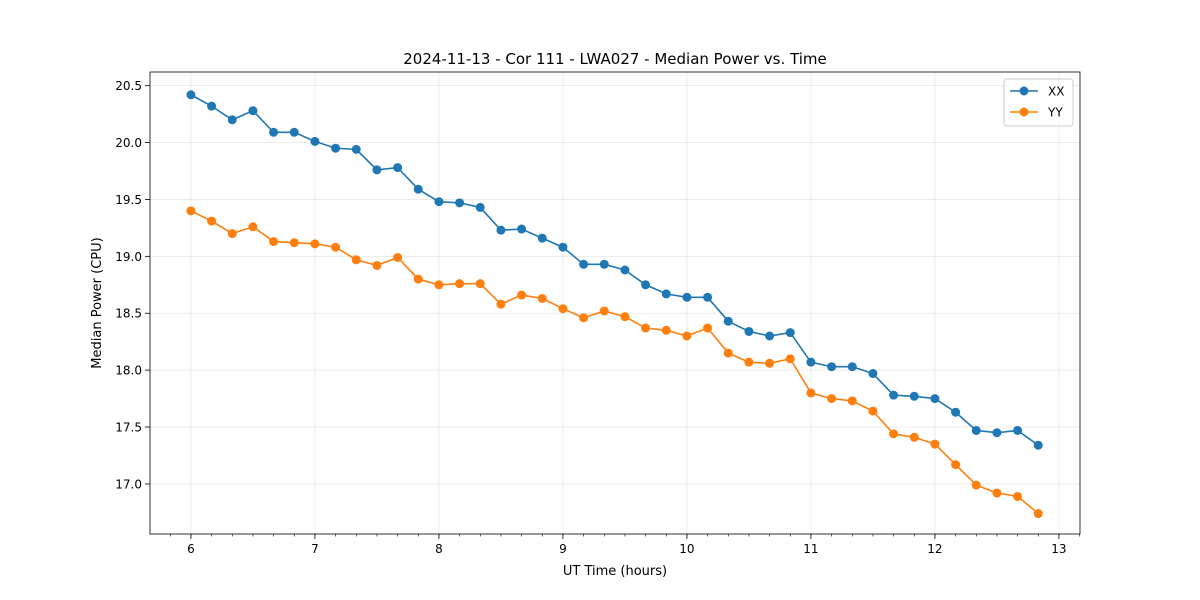  What do you see at coordinates (439, 549) in the screenshot?
I see `x-tick-label: 8` at bounding box center [439, 549].